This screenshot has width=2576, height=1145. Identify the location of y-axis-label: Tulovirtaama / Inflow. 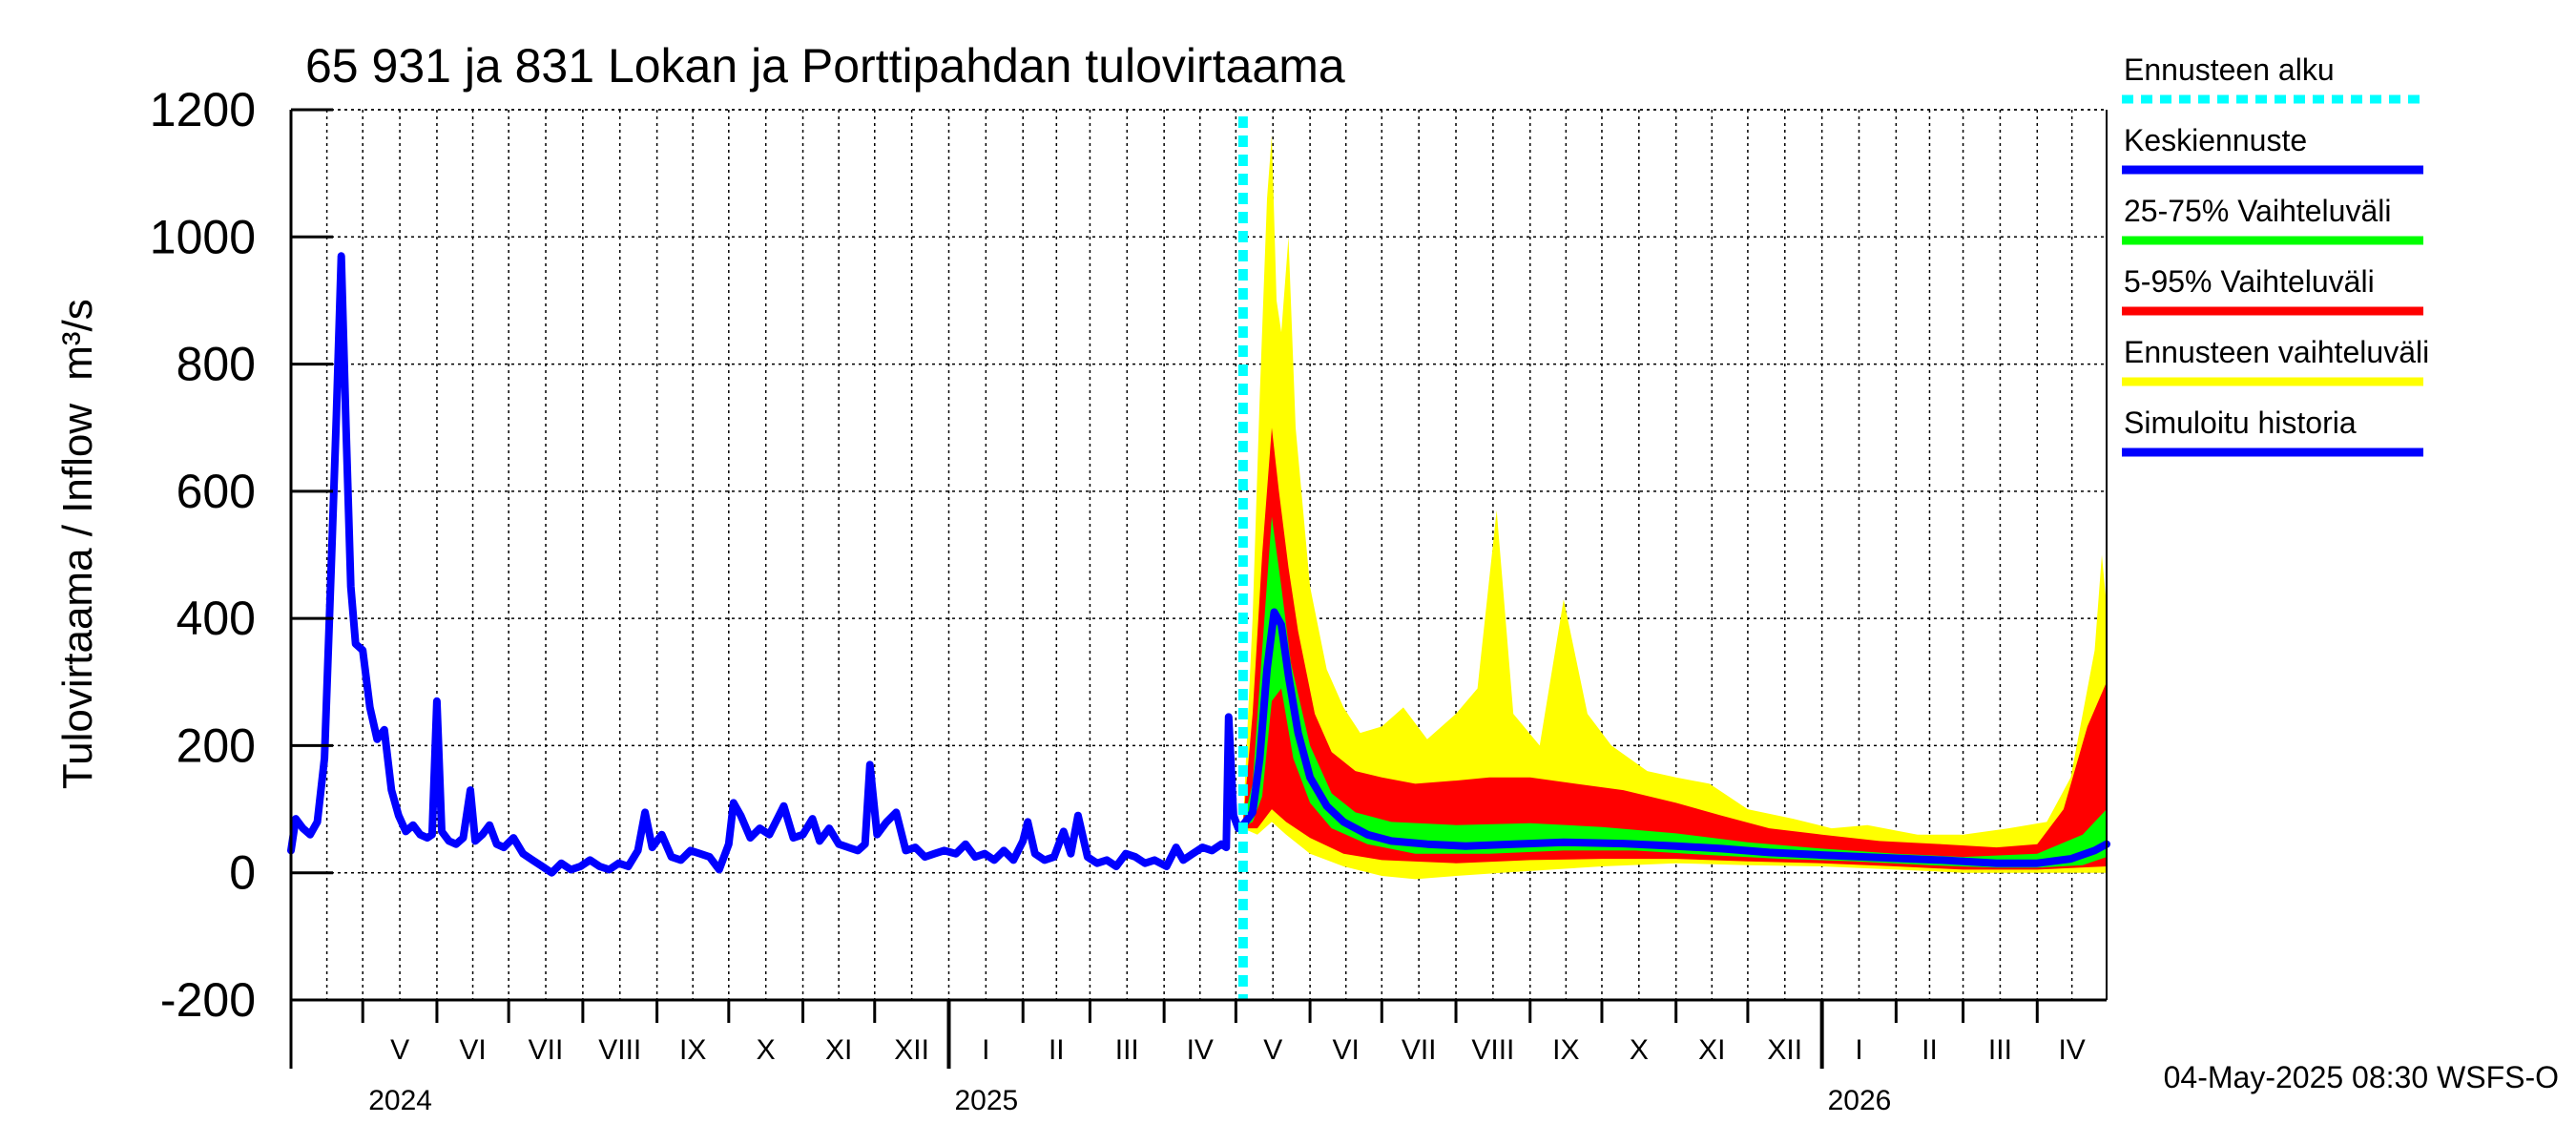
(77, 597).